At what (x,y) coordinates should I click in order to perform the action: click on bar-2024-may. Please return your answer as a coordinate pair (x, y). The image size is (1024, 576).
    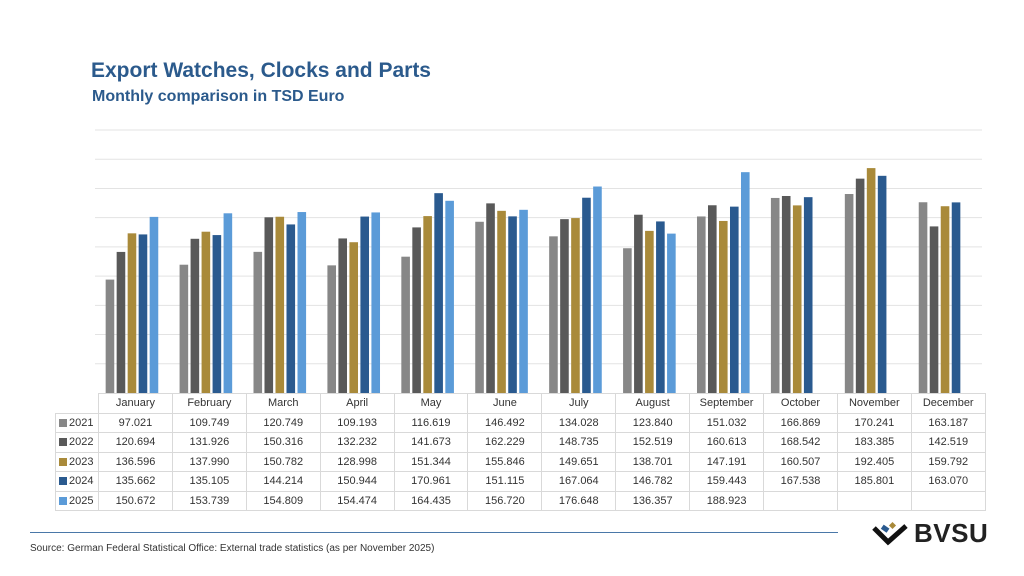
    Looking at the image, I should click on (438, 293).